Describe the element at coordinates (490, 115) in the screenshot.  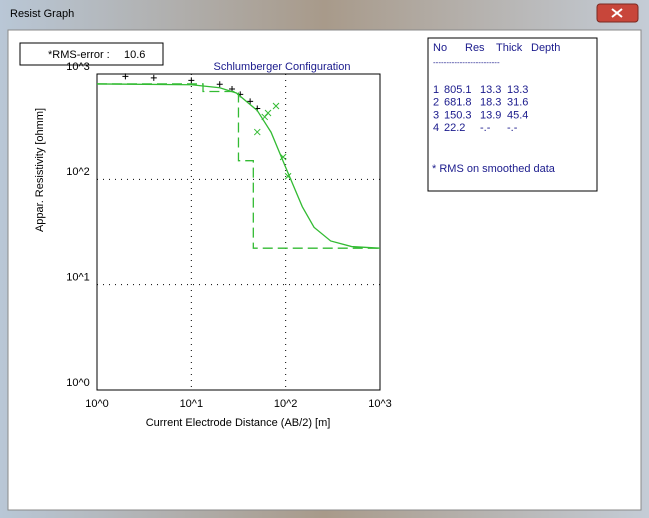
I see `table-cell: 13.9` at that location.